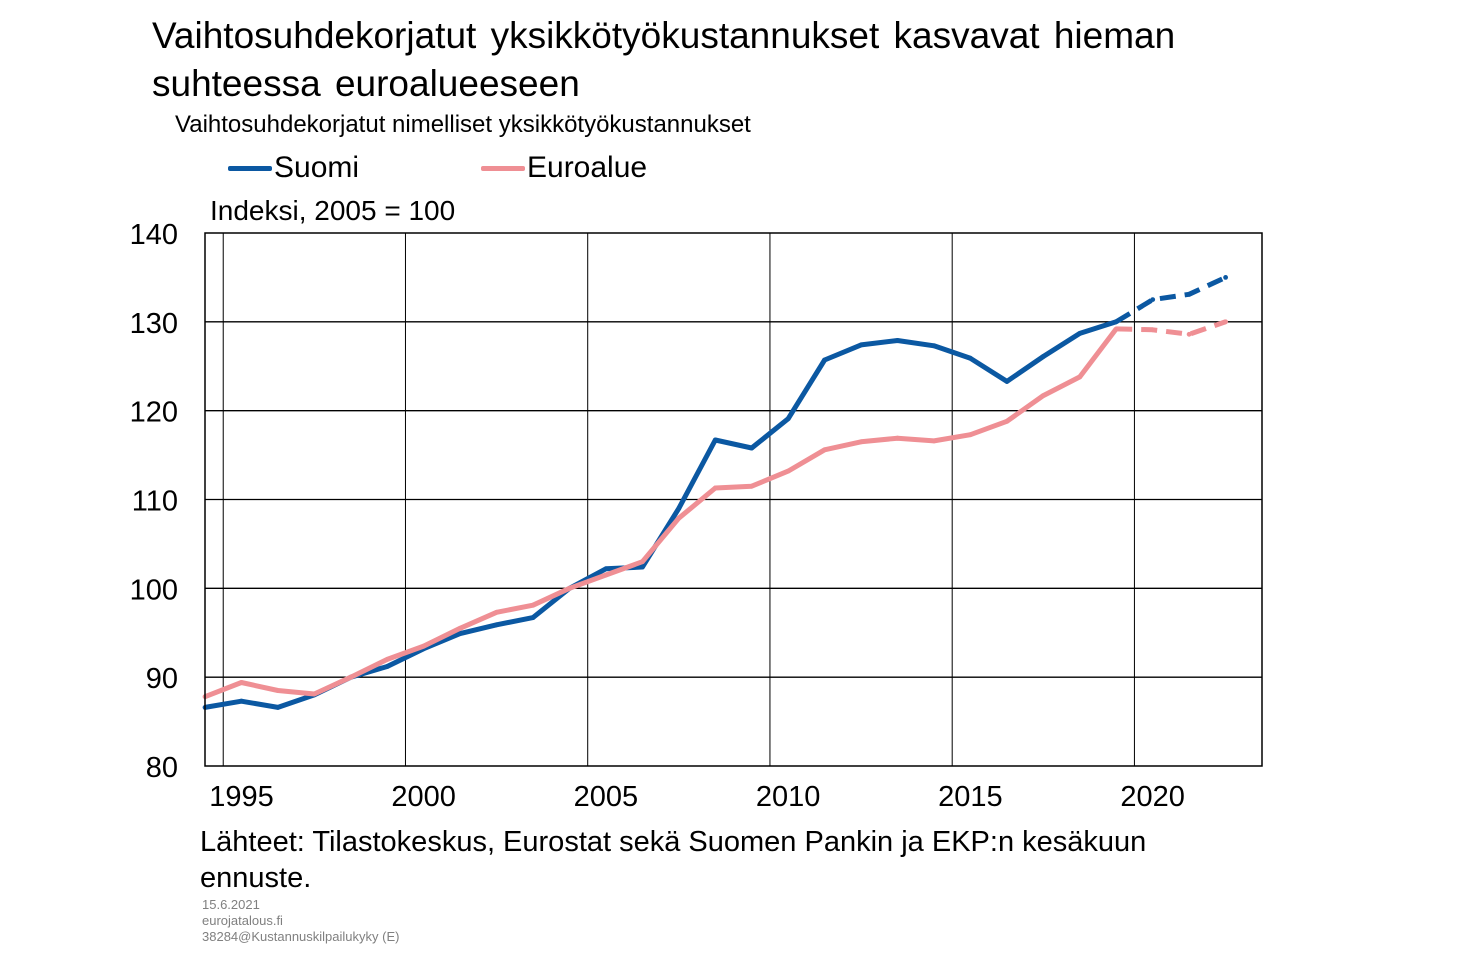 The height and width of the screenshot is (956, 1464). Describe the element at coordinates (788, 471) in the screenshot. I see `point-euroalue-2010` at that location.